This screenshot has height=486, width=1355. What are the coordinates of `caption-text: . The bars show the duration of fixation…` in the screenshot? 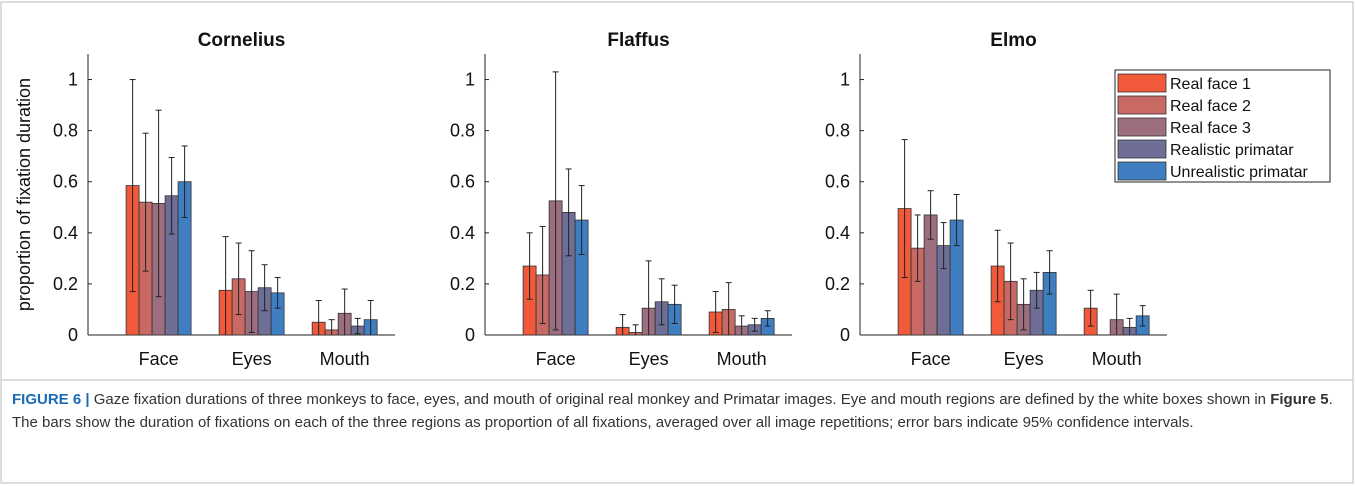 It's located at (672, 411).